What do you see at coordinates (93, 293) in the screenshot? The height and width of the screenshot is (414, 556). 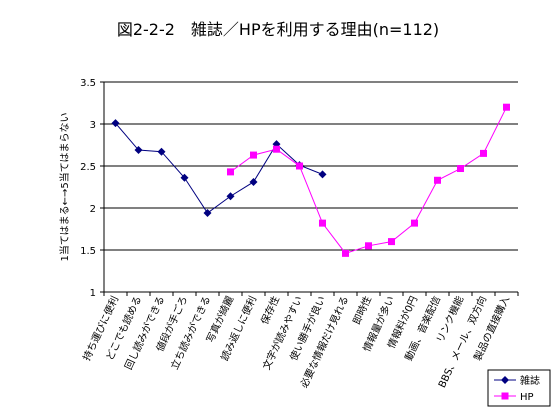 I see `y-tick-label: 1` at bounding box center [93, 293].